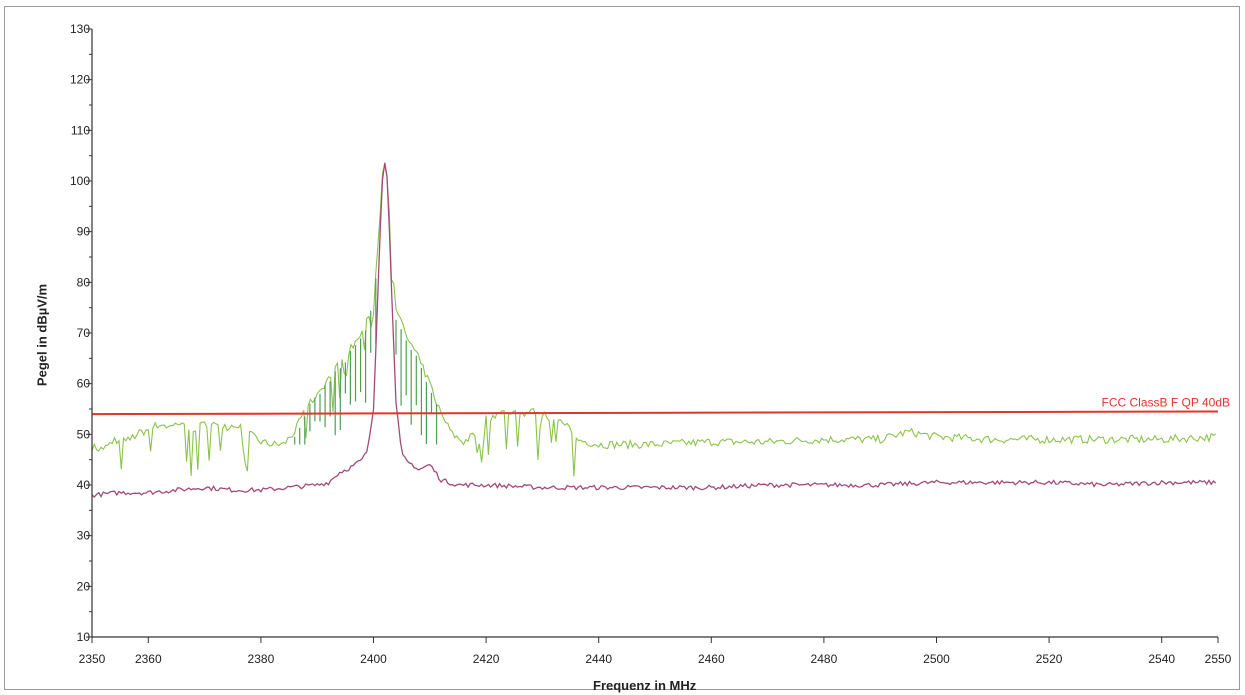 This screenshot has height=695, width=1245. What do you see at coordinates (1161, 659) in the screenshot?
I see `x-tick-label: 2540` at bounding box center [1161, 659].